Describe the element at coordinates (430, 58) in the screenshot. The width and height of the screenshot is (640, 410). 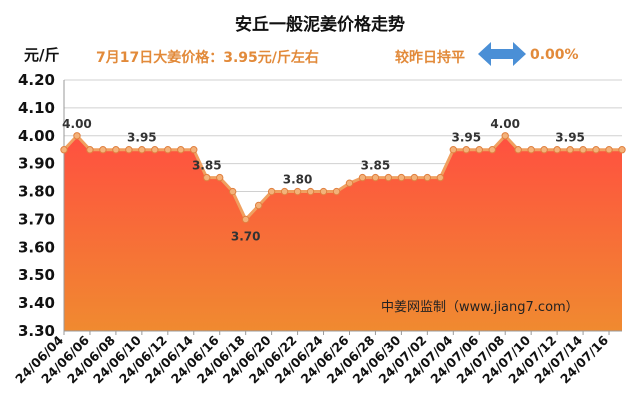
I see `compare-label: 较昨日持平` at that location.